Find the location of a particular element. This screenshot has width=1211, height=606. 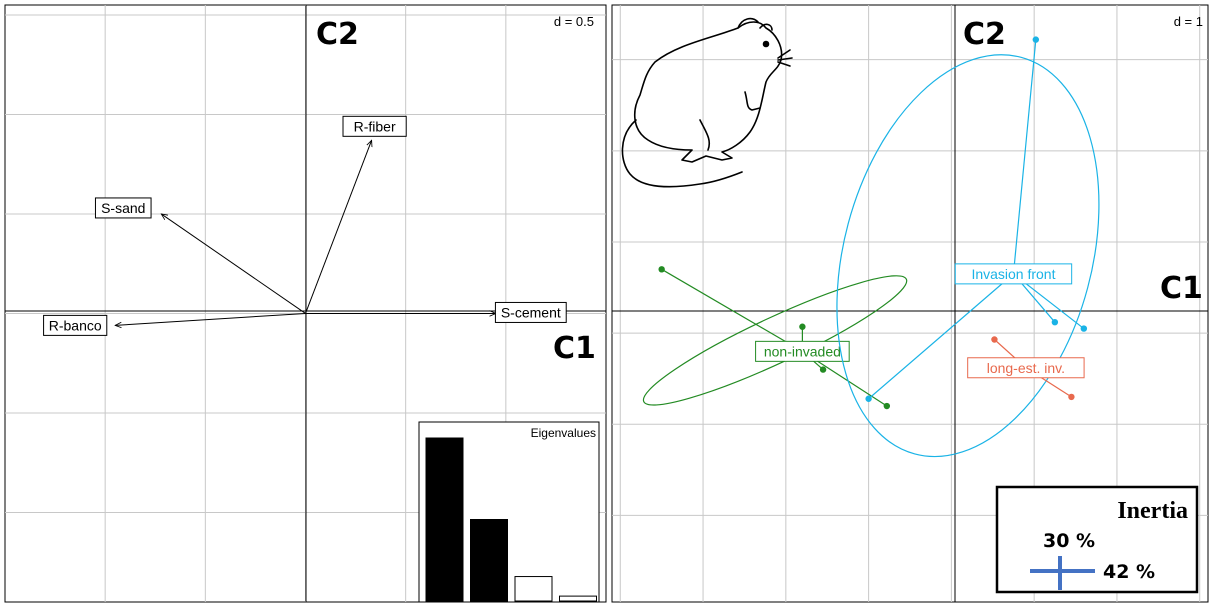

arrow-label-s-cement: S-cement is located at coordinates (530, 312).